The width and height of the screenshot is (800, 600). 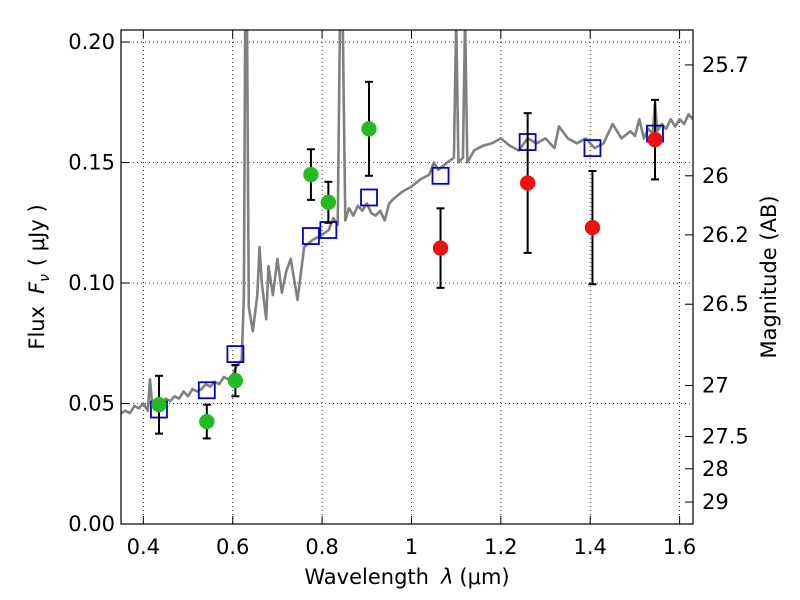 I want to click on y2-axis-label: Magnitude (AB), so click(x=769, y=276).